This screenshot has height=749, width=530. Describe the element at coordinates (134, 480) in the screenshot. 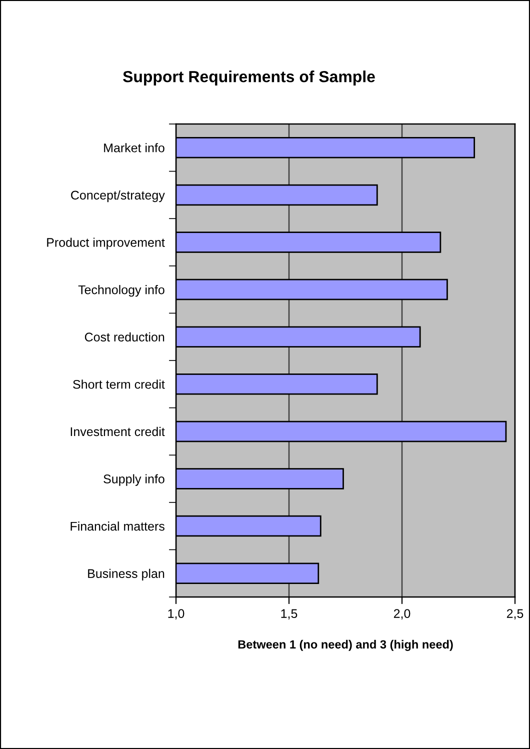

I see `y-tick-label: Supply info` at that location.